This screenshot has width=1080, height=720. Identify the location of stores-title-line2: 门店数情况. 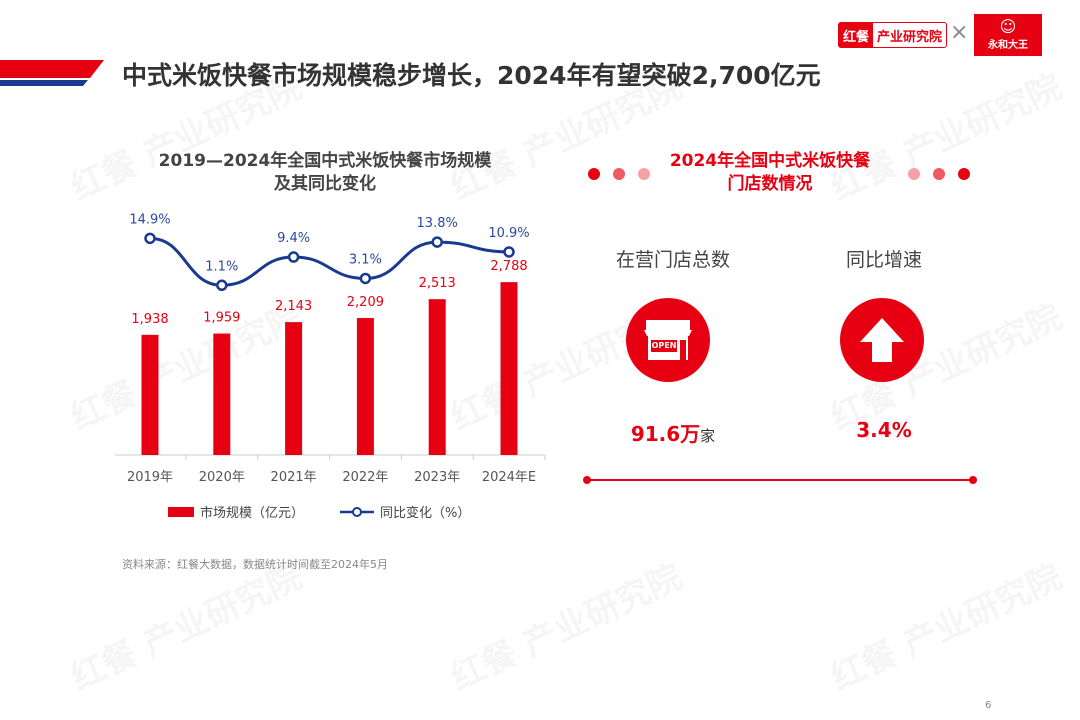
(770, 184).